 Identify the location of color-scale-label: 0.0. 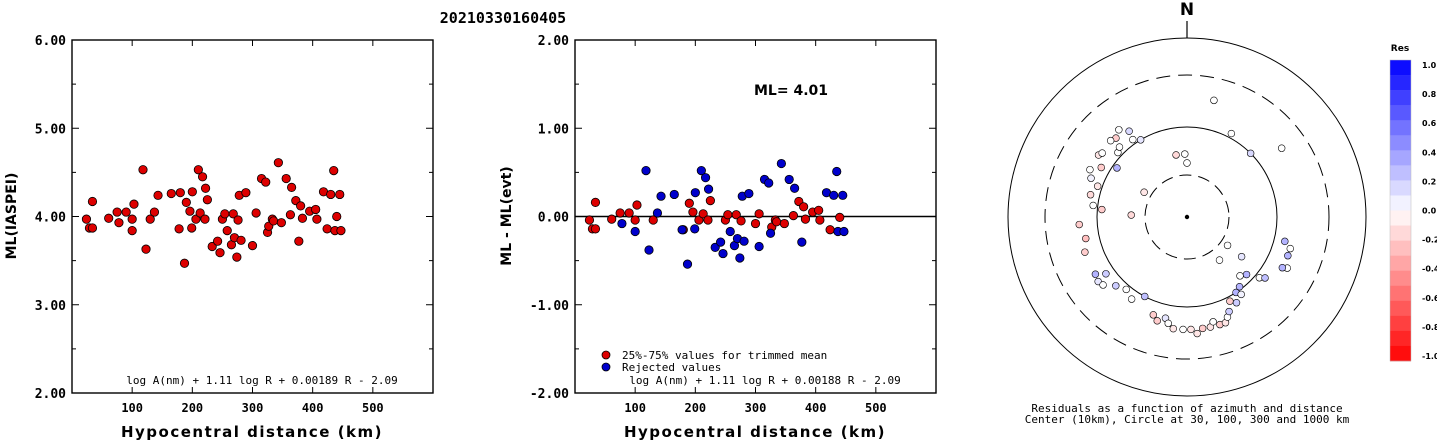
(1429, 211).